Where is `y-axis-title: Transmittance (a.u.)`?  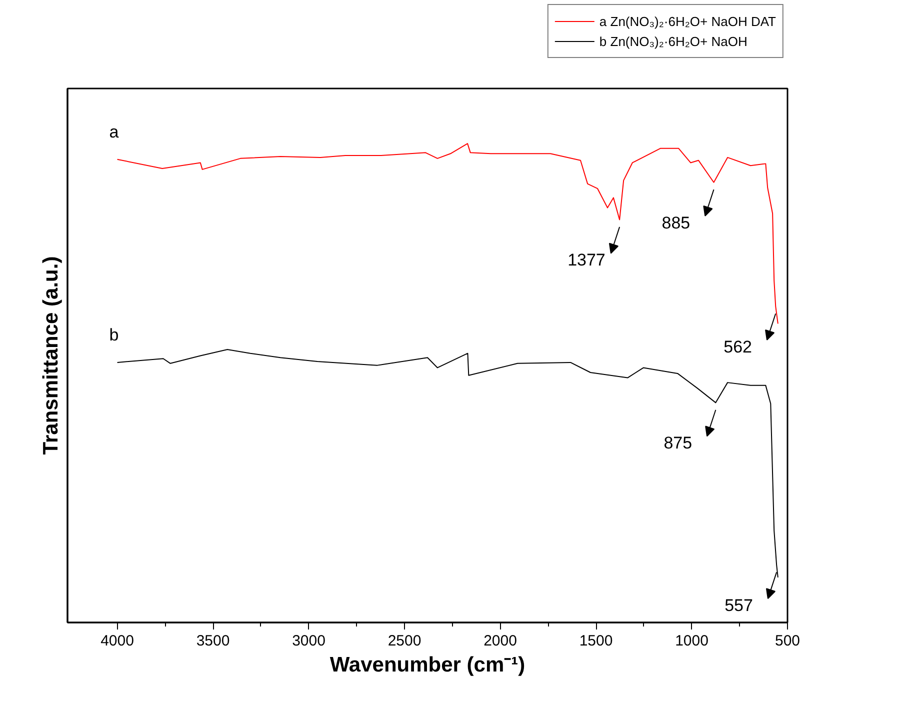
y-axis-title: Transmittance (a.u.) is located at coordinates (51, 355).